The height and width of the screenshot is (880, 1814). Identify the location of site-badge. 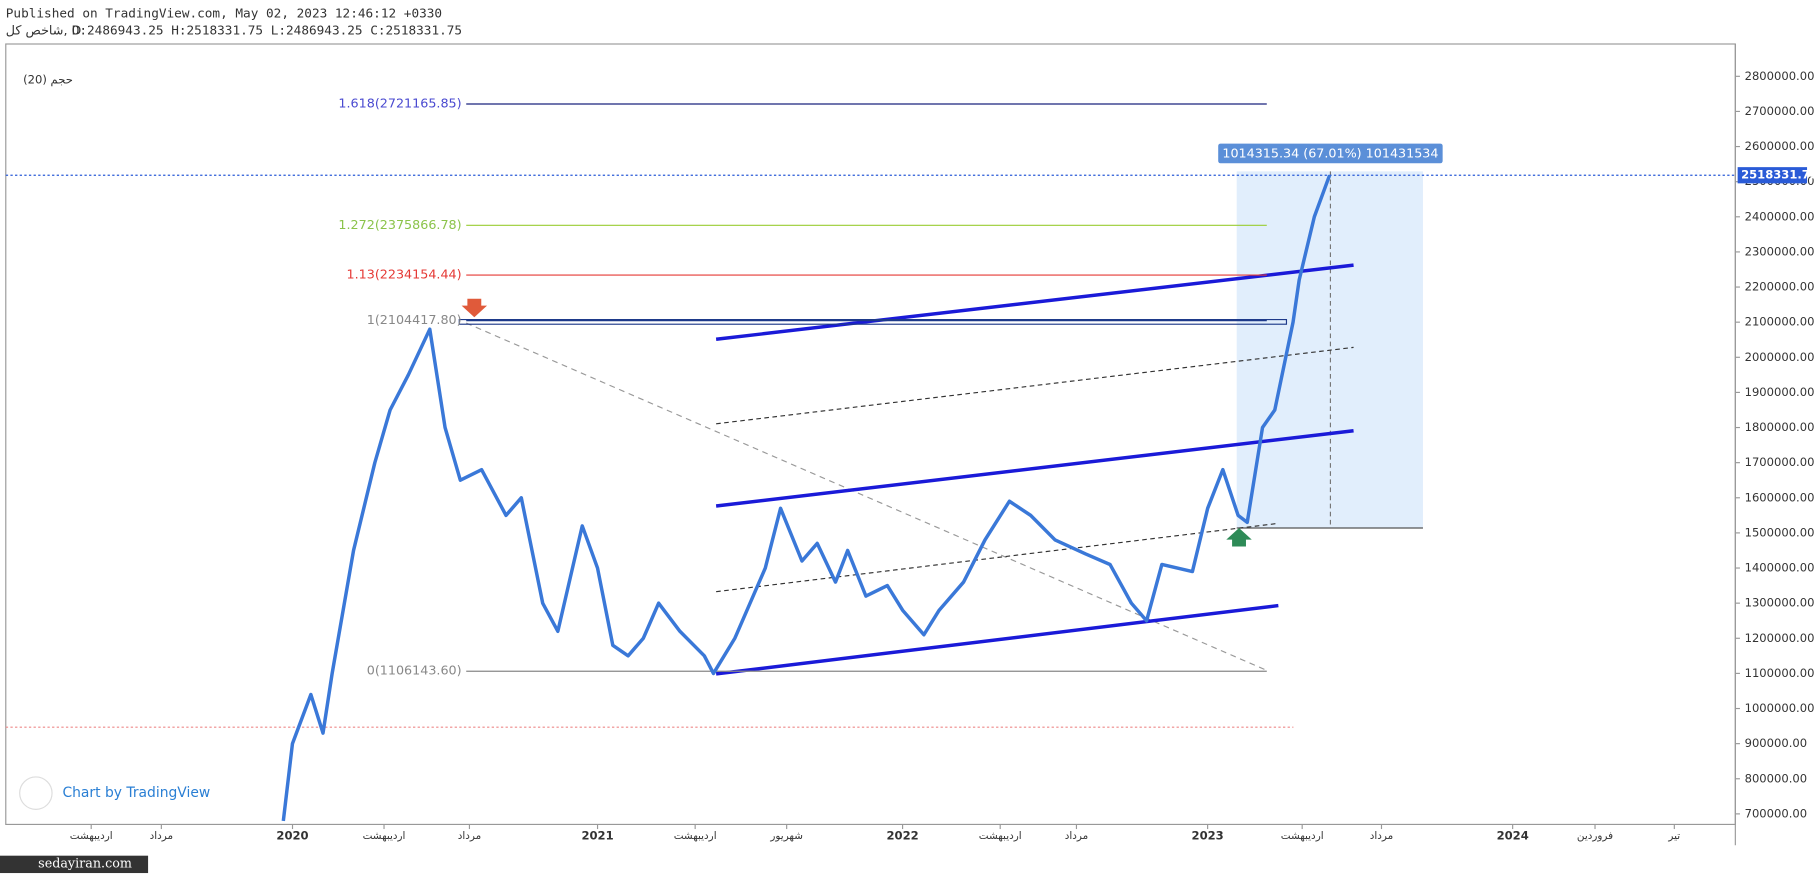
(74, 864).